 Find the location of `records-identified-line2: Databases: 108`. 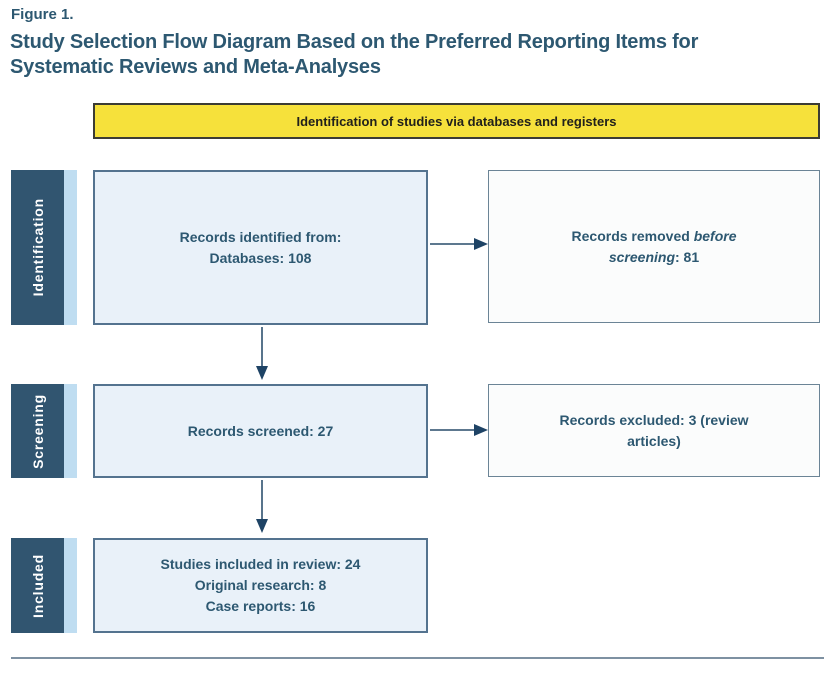

records-identified-line2: Databases: 108 is located at coordinates (260, 257).